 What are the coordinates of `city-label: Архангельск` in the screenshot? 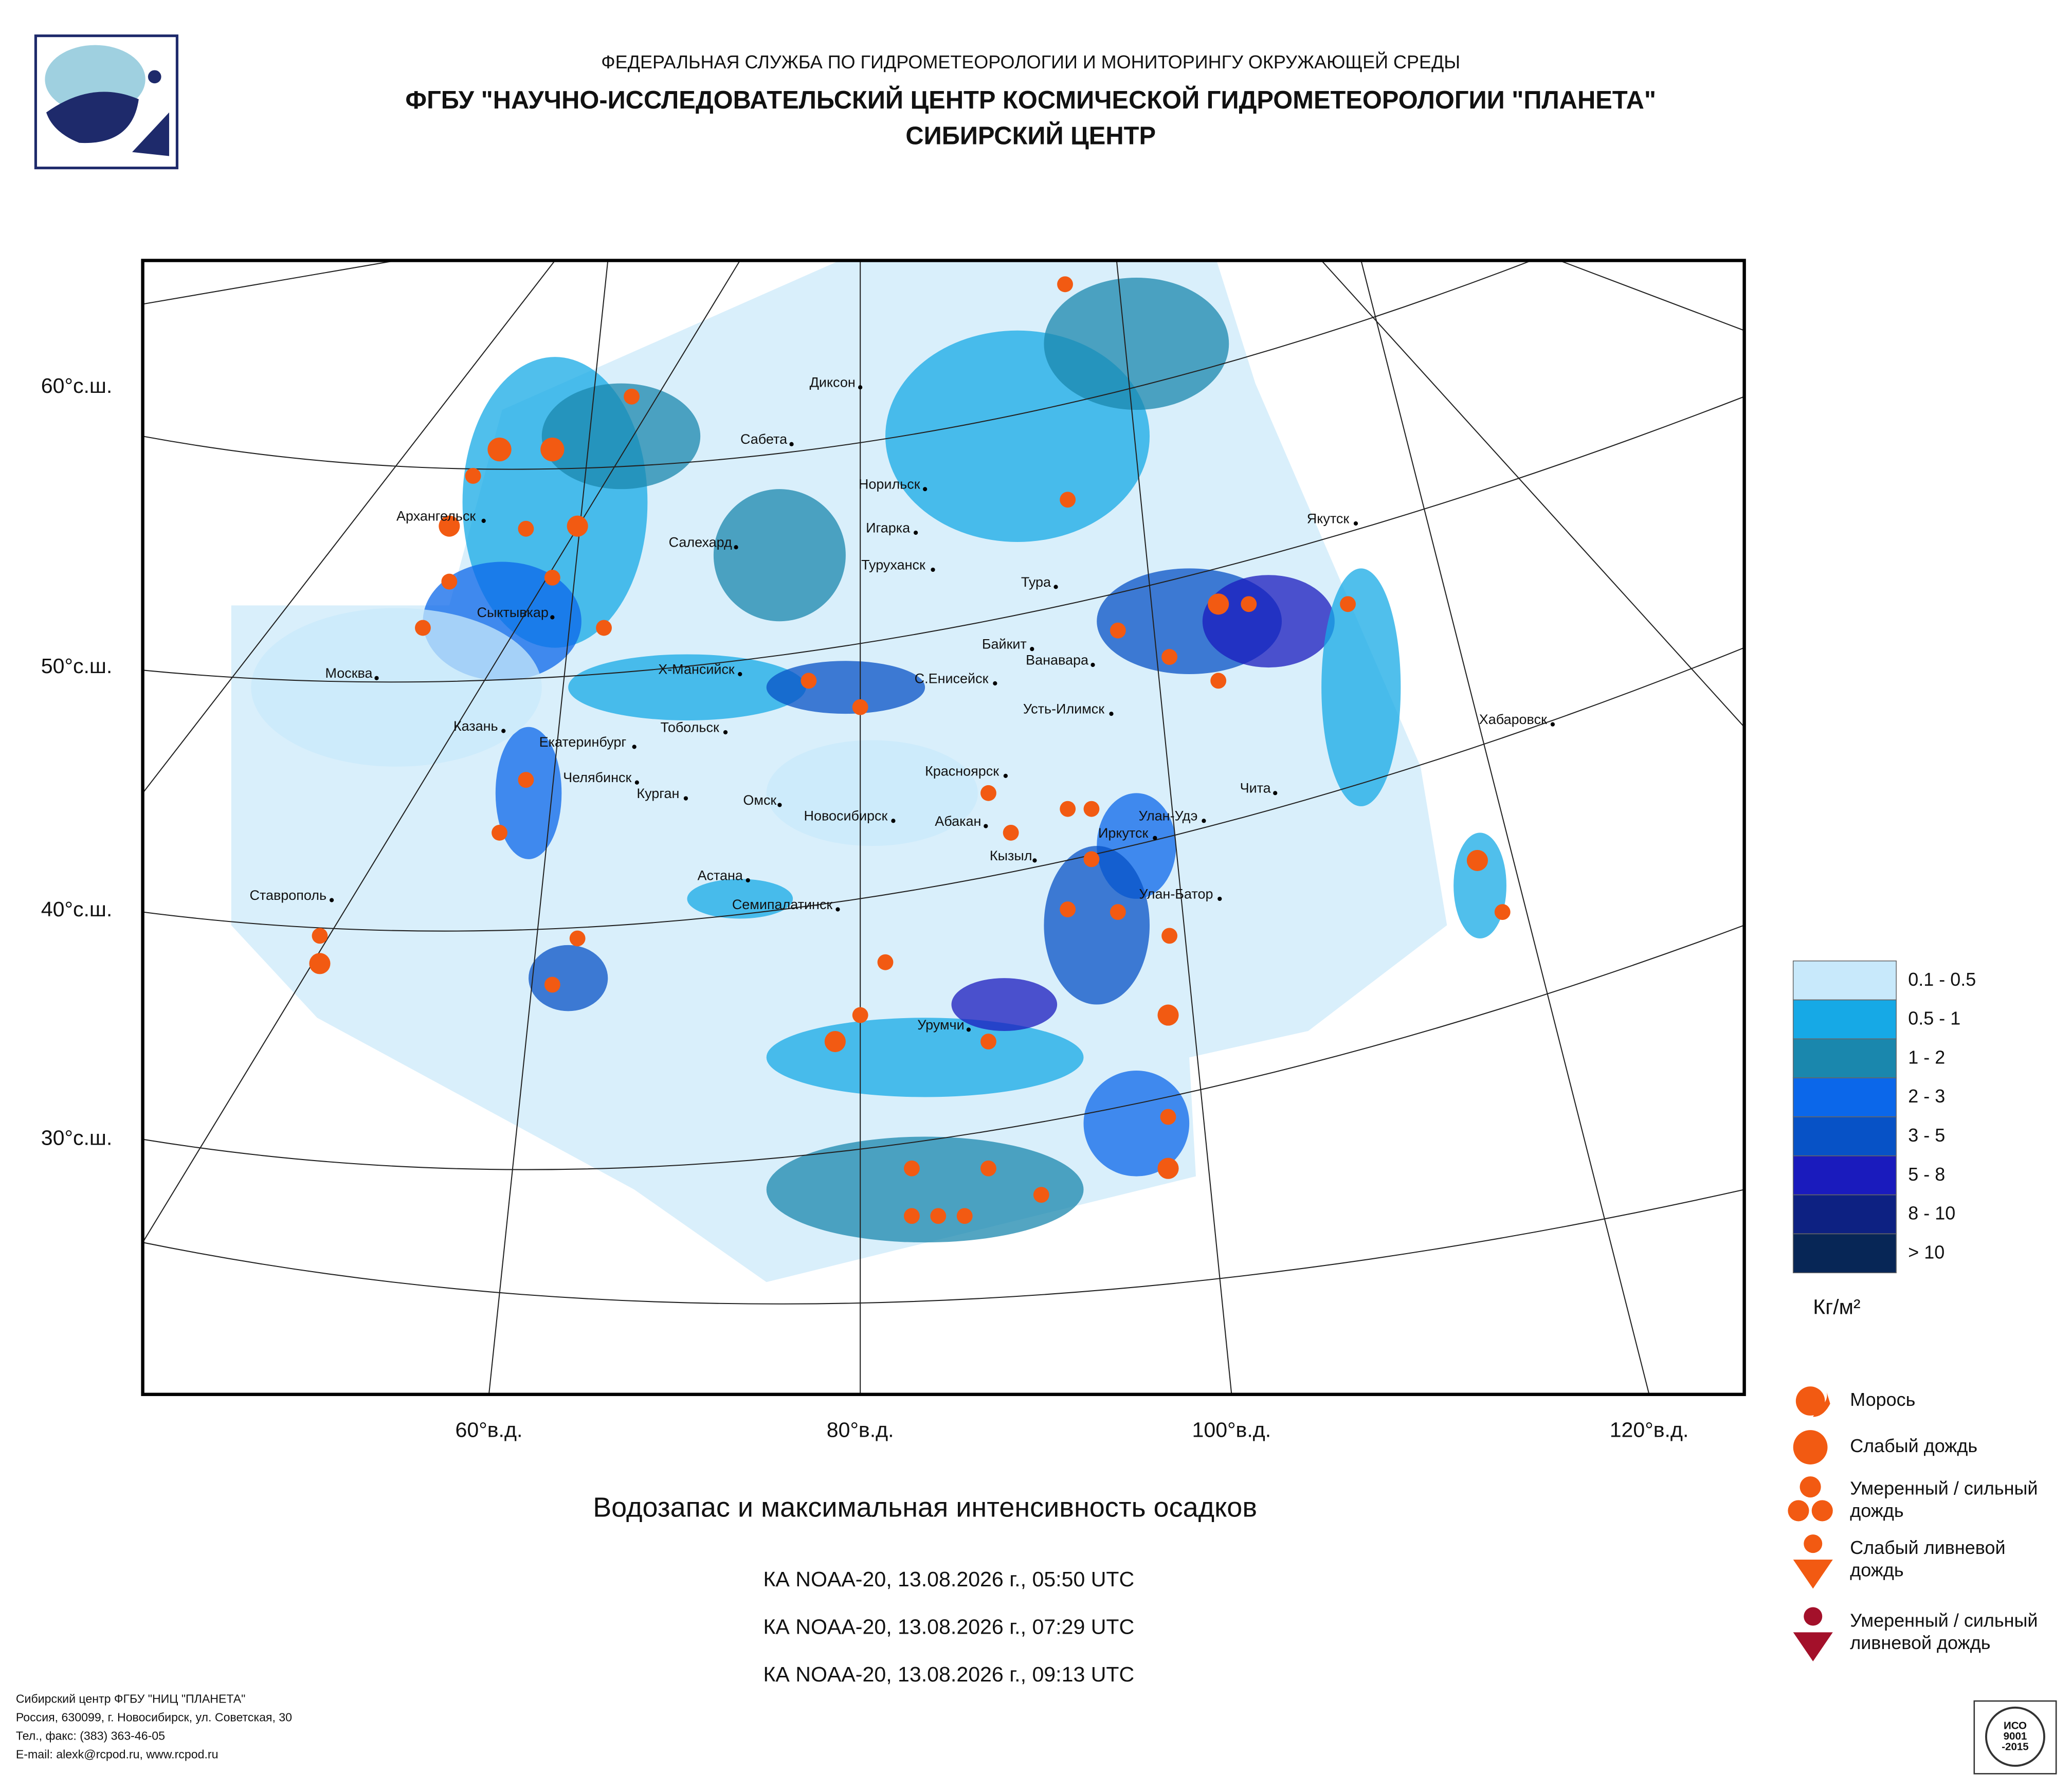 It's located at (436, 515).